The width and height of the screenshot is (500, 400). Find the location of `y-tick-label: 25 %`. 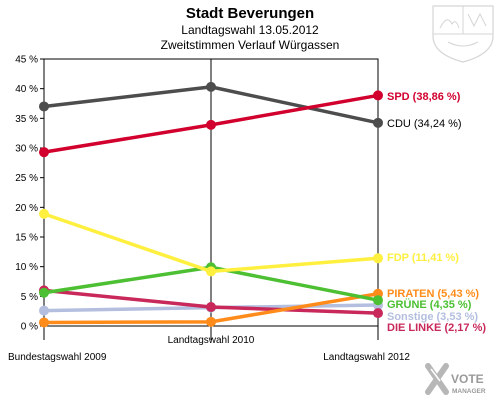

y-tick-label: 25 % is located at coordinates (26, 178).